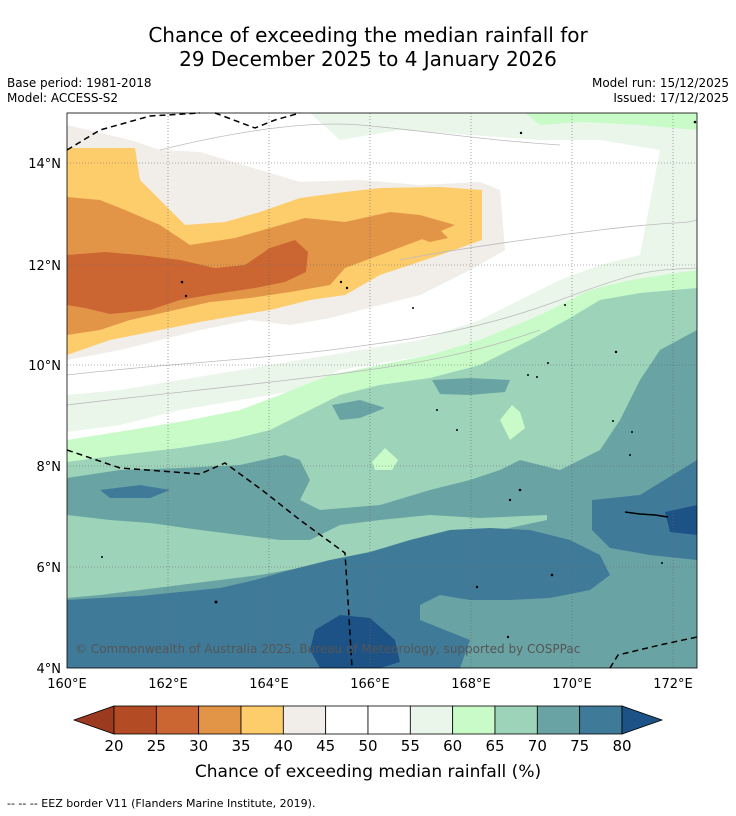 This screenshot has height=816, width=736. Describe the element at coordinates (642, 720) in the screenshot. I see `colorbar-extend-high` at that location.